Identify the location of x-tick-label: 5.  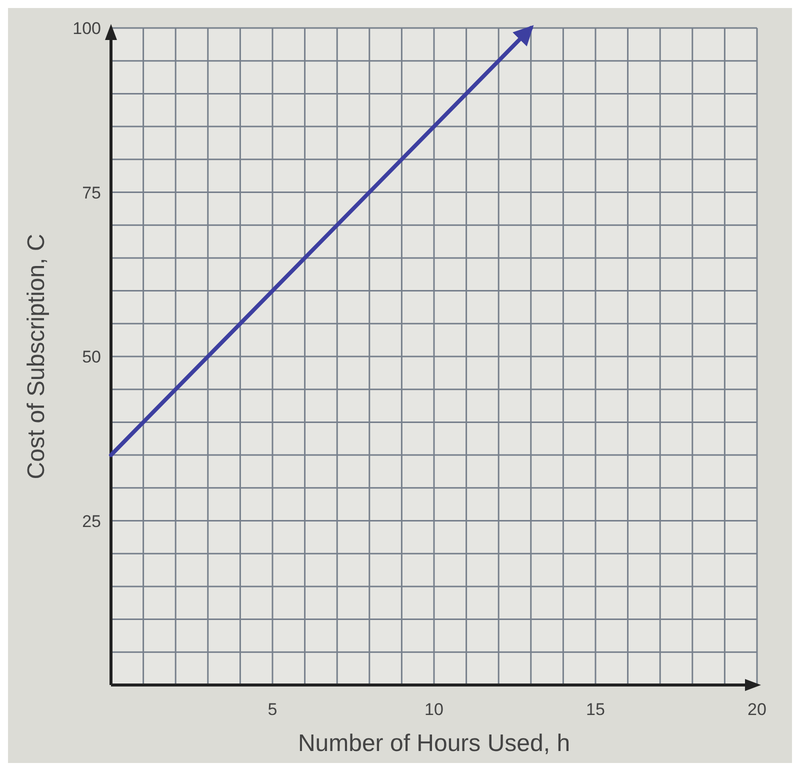
(273, 709).